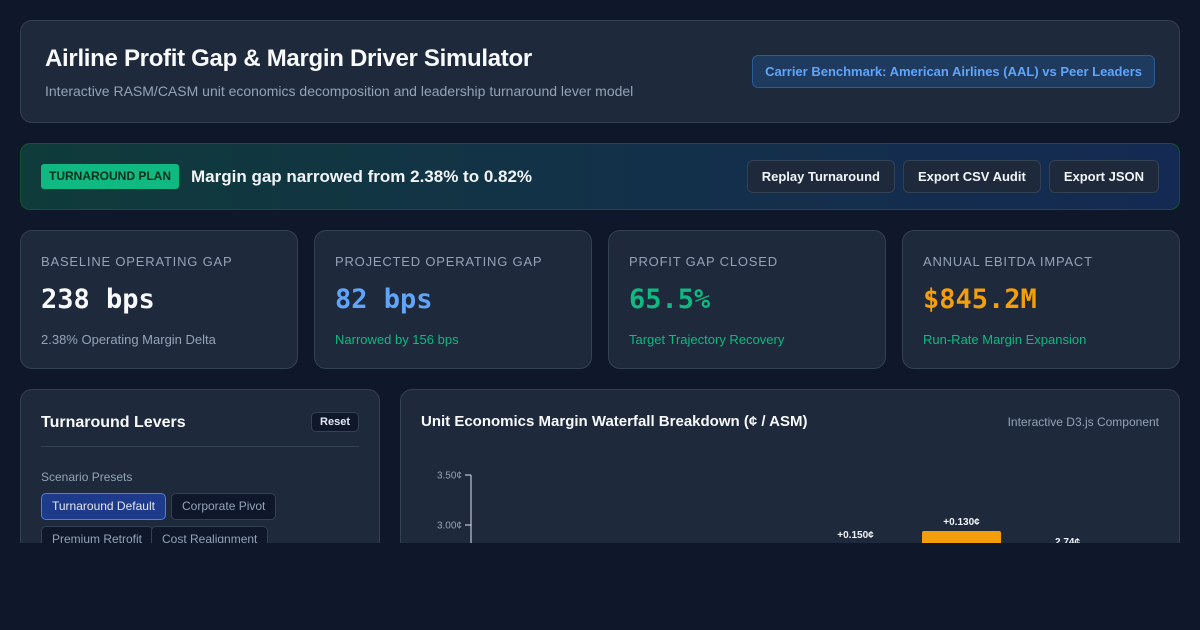  Describe the element at coordinates (971, 176) in the screenshot. I see `export-csv-button: Export CSV Audit` at that location.